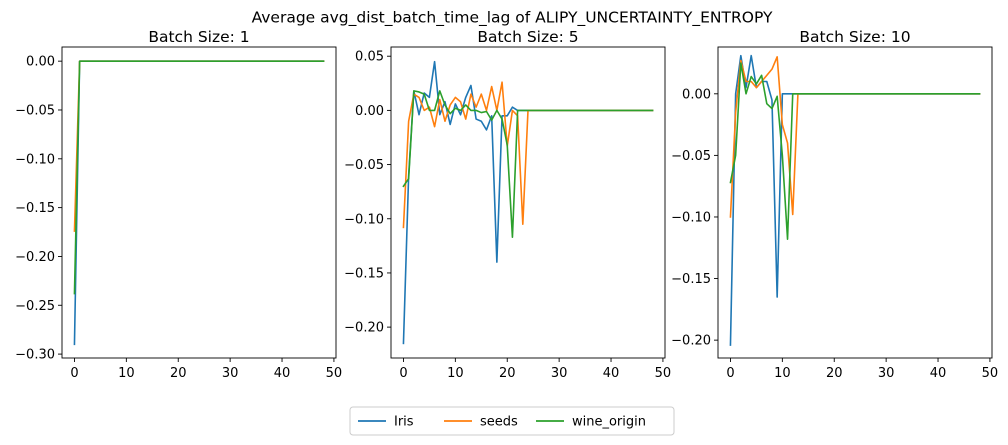  What do you see at coordinates (404, 422) in the screenshot?
I see `legend-label: Iris` at bounding box center [404, 422].